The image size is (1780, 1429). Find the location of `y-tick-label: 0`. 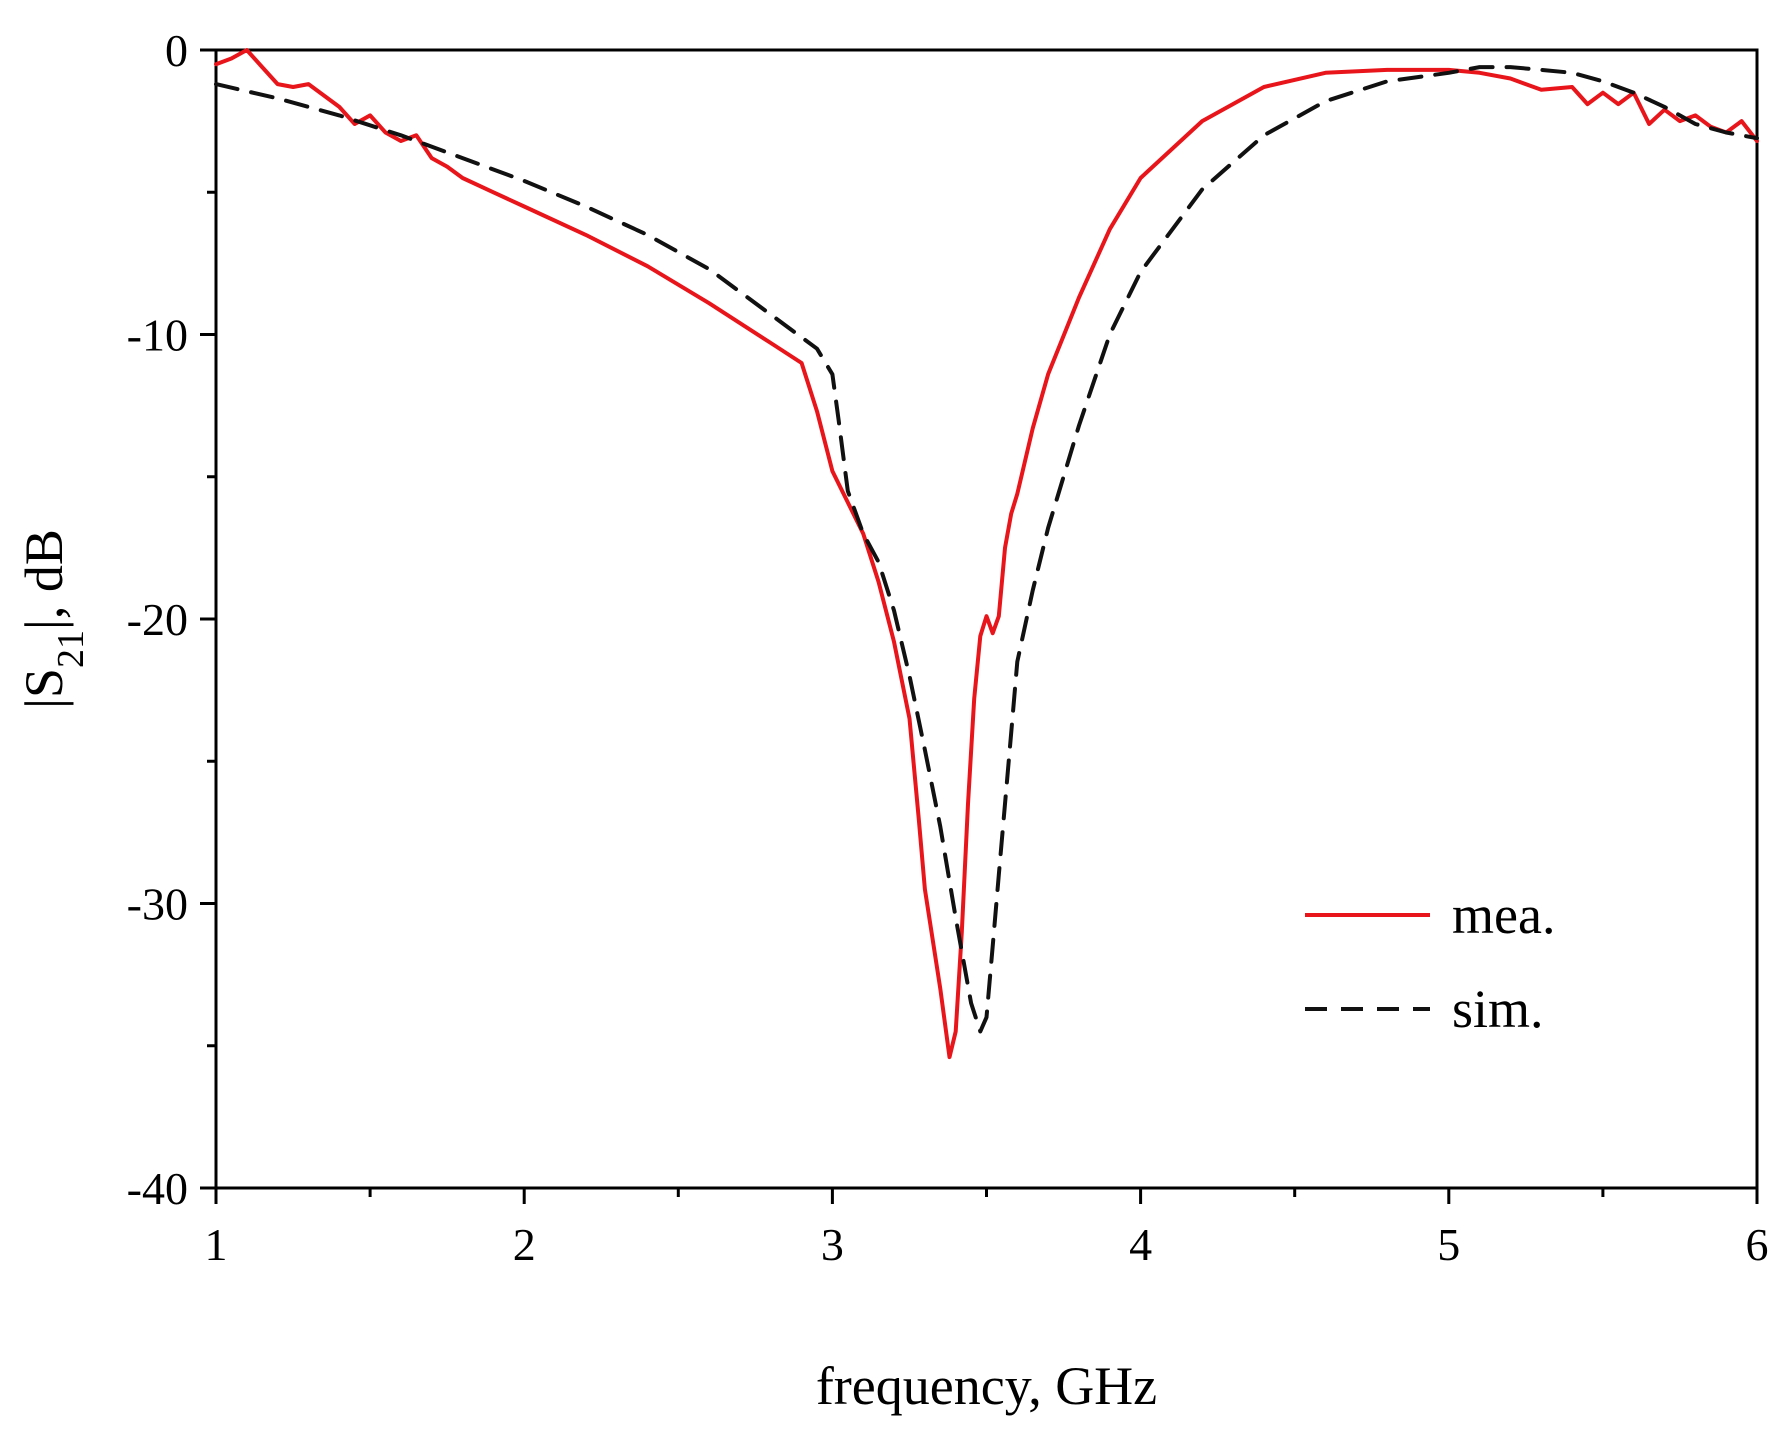

y-tick-label: 0 is located at coordinates (176, 50).